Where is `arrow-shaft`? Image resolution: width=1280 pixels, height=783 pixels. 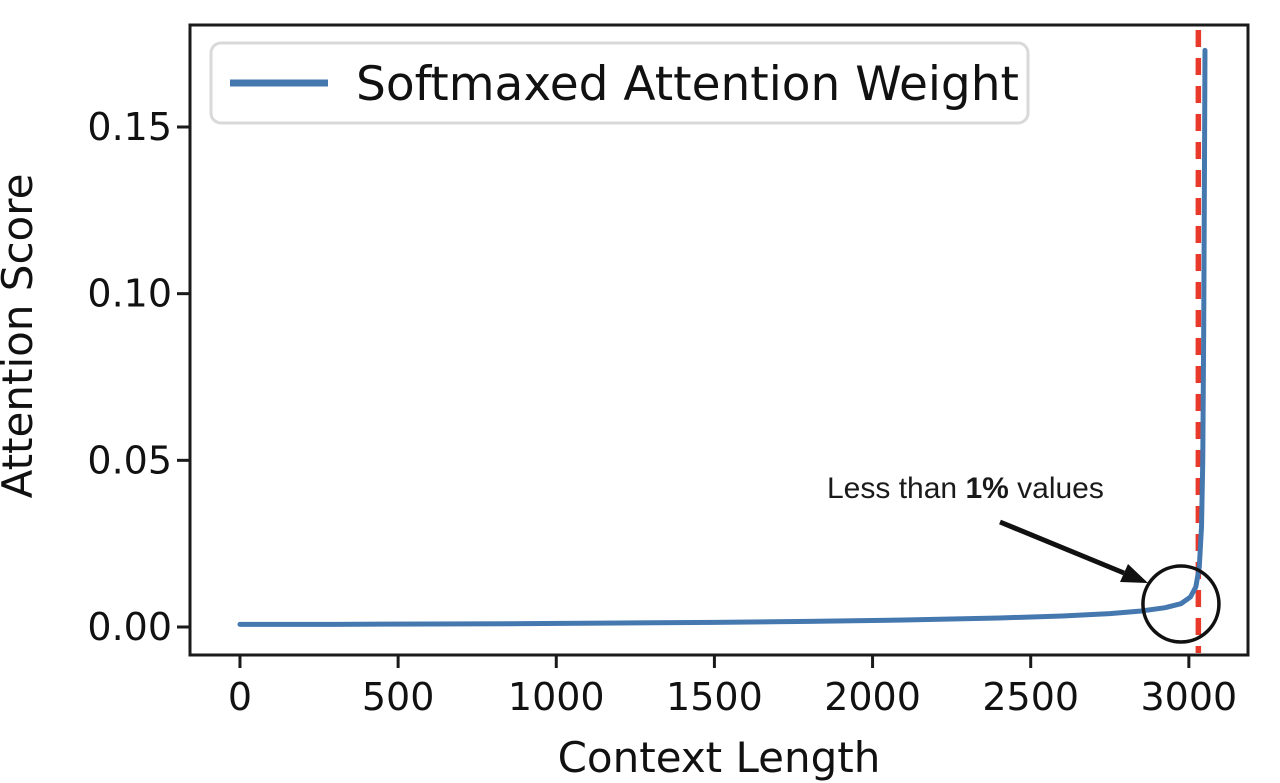 arrow-shaft is located at coordinates (1062, 547).